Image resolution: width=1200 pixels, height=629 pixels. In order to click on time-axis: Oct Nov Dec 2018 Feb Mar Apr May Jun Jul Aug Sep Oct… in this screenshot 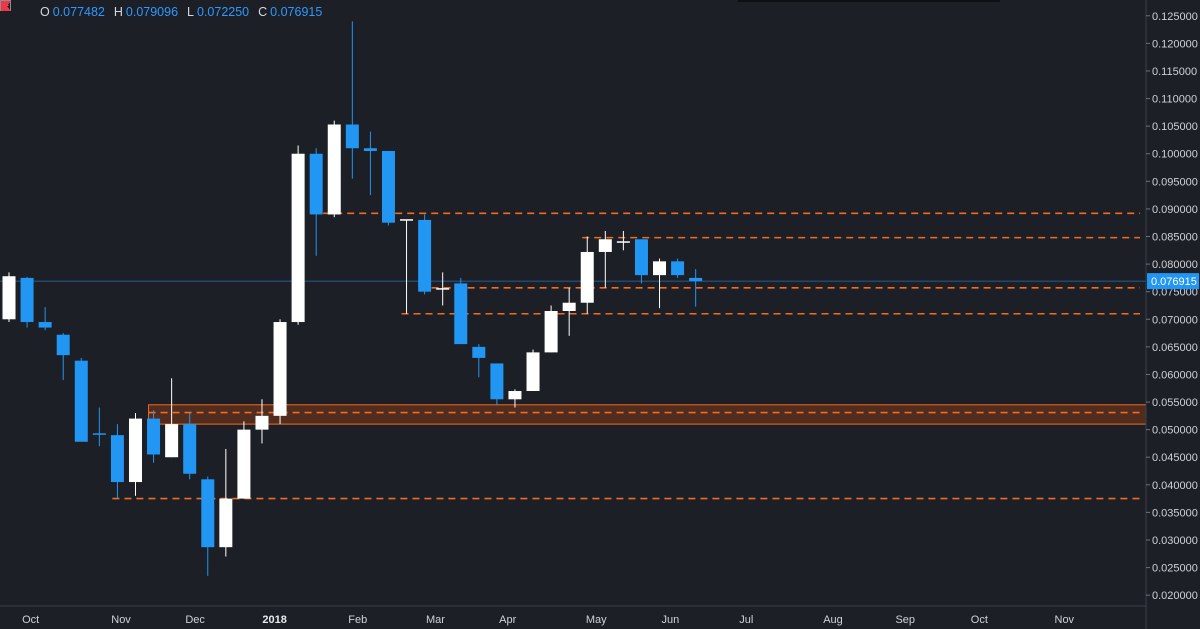, I will do `click(573, 615)`.